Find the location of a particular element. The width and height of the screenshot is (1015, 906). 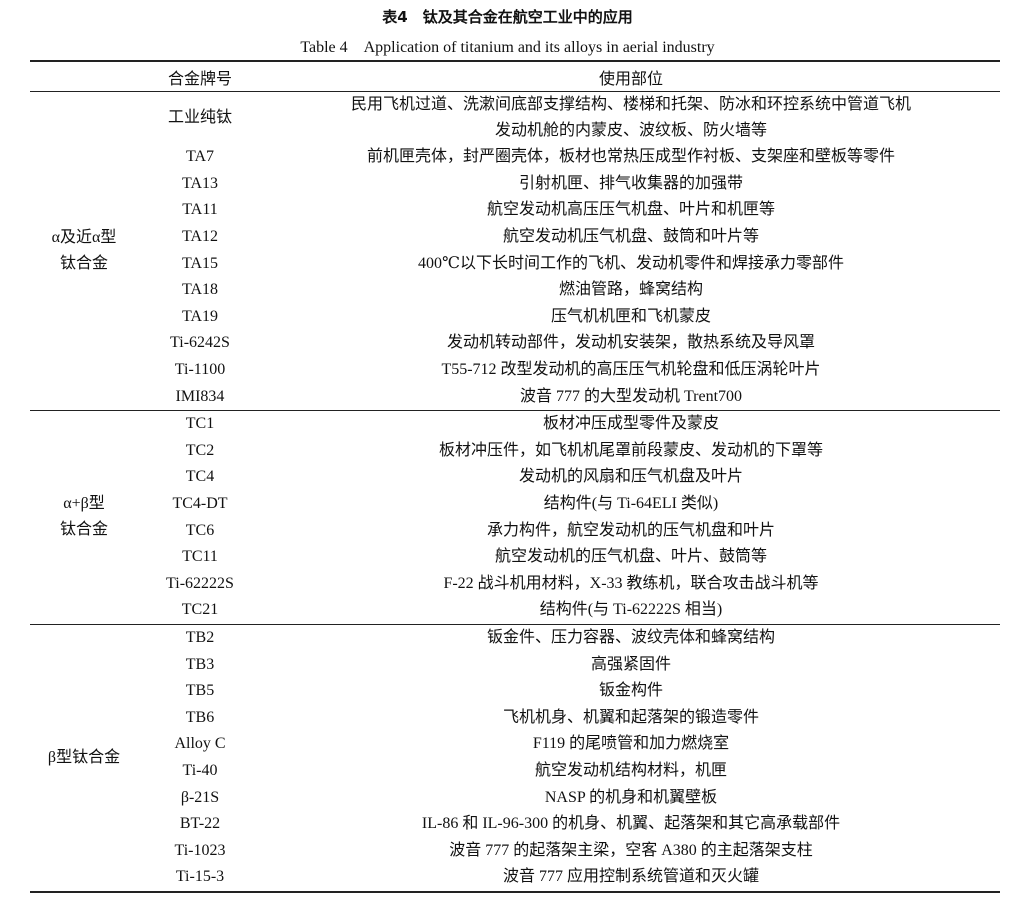

alloy-grade: Ti-15-3 is located at coordinates (200, 878).